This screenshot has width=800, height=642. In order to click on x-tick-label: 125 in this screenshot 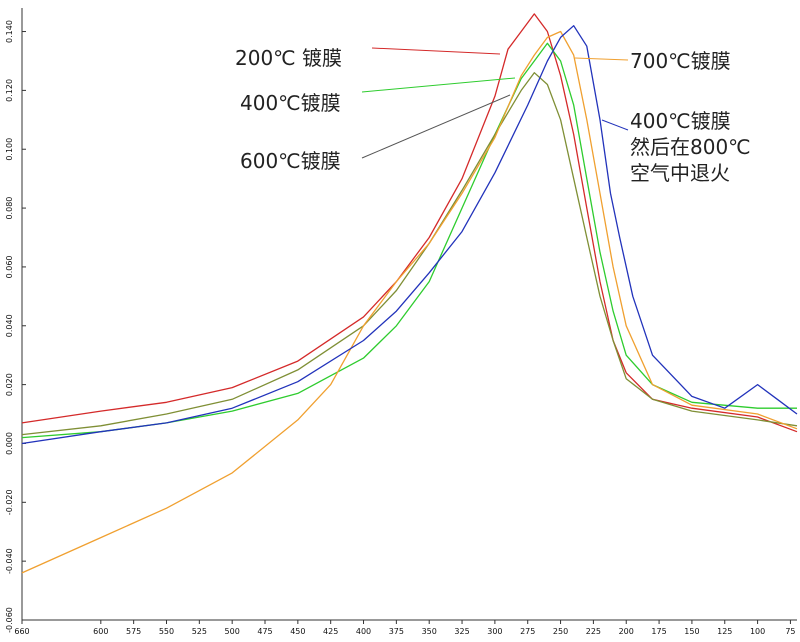, I will do `click(724, 631)`.